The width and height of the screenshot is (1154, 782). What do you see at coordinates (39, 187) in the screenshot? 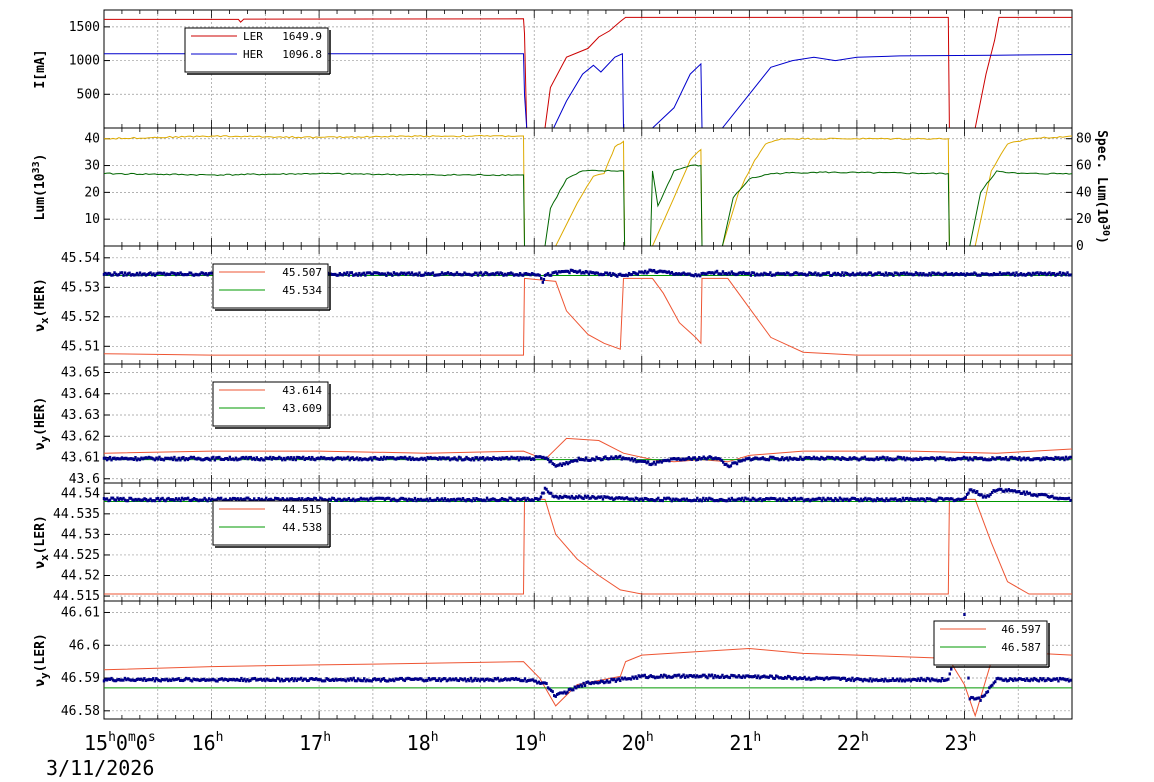
I see `ylabel-lum: Lum(1033)` at bounding box center [39, 187].